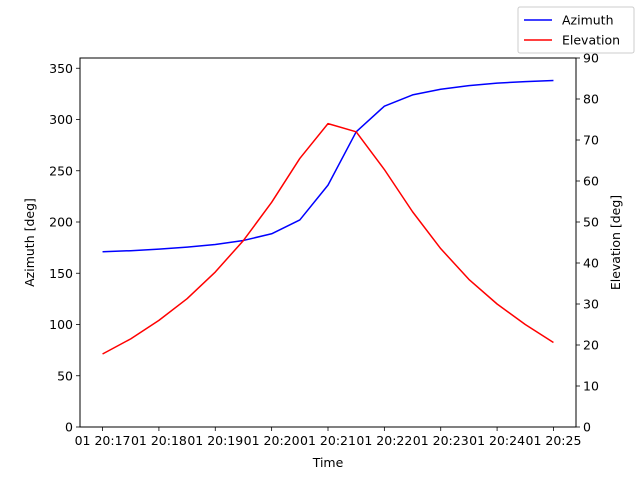 The width and height of the screenshot is (640, 485). I want to click on y-left-tick-label: 350, so click(61, 68).